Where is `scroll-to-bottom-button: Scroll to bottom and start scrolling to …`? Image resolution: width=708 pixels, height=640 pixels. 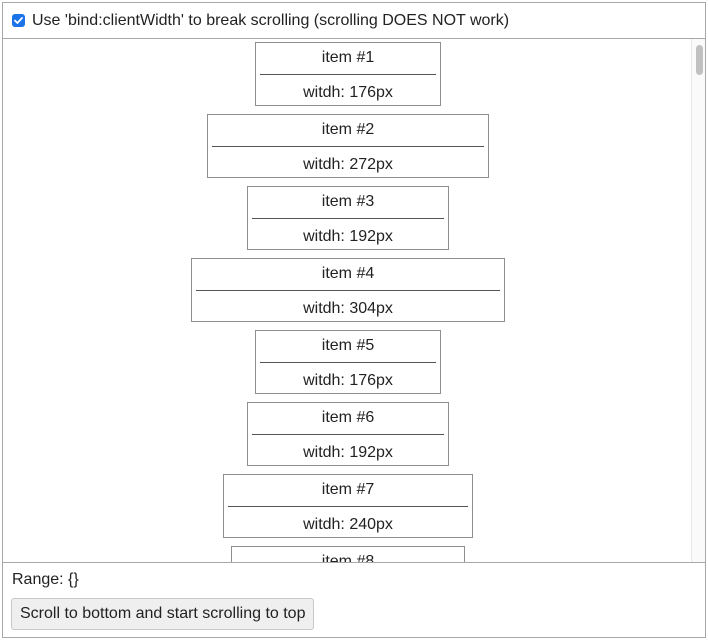
scroll-to-bottom-button: Scroll to bottom and start scrolling to … is located at coordinates (163, 614).